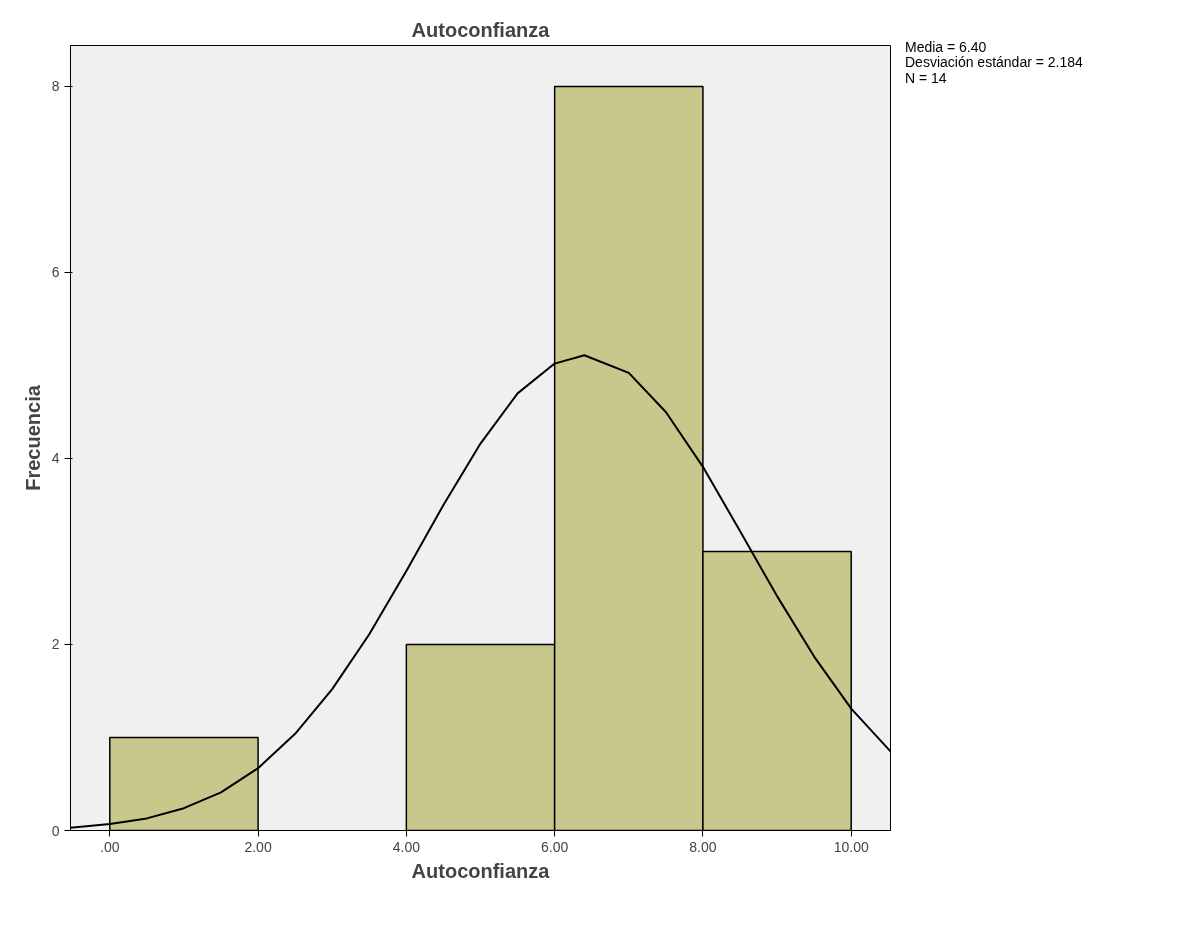 This screenshot has width=1196, height=926. What do you see at coordinates (55, 458) in the screenshot?
I see `y-tick-label: 4` at bounding box center [55, 458].